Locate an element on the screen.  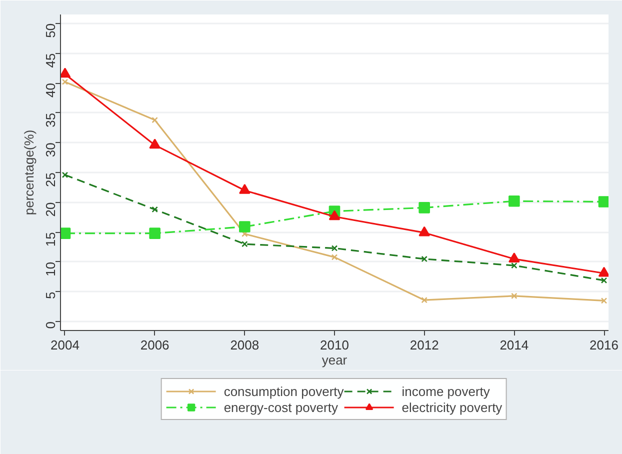
x-tick-label: 2016 is located at coordinates (604, 345).